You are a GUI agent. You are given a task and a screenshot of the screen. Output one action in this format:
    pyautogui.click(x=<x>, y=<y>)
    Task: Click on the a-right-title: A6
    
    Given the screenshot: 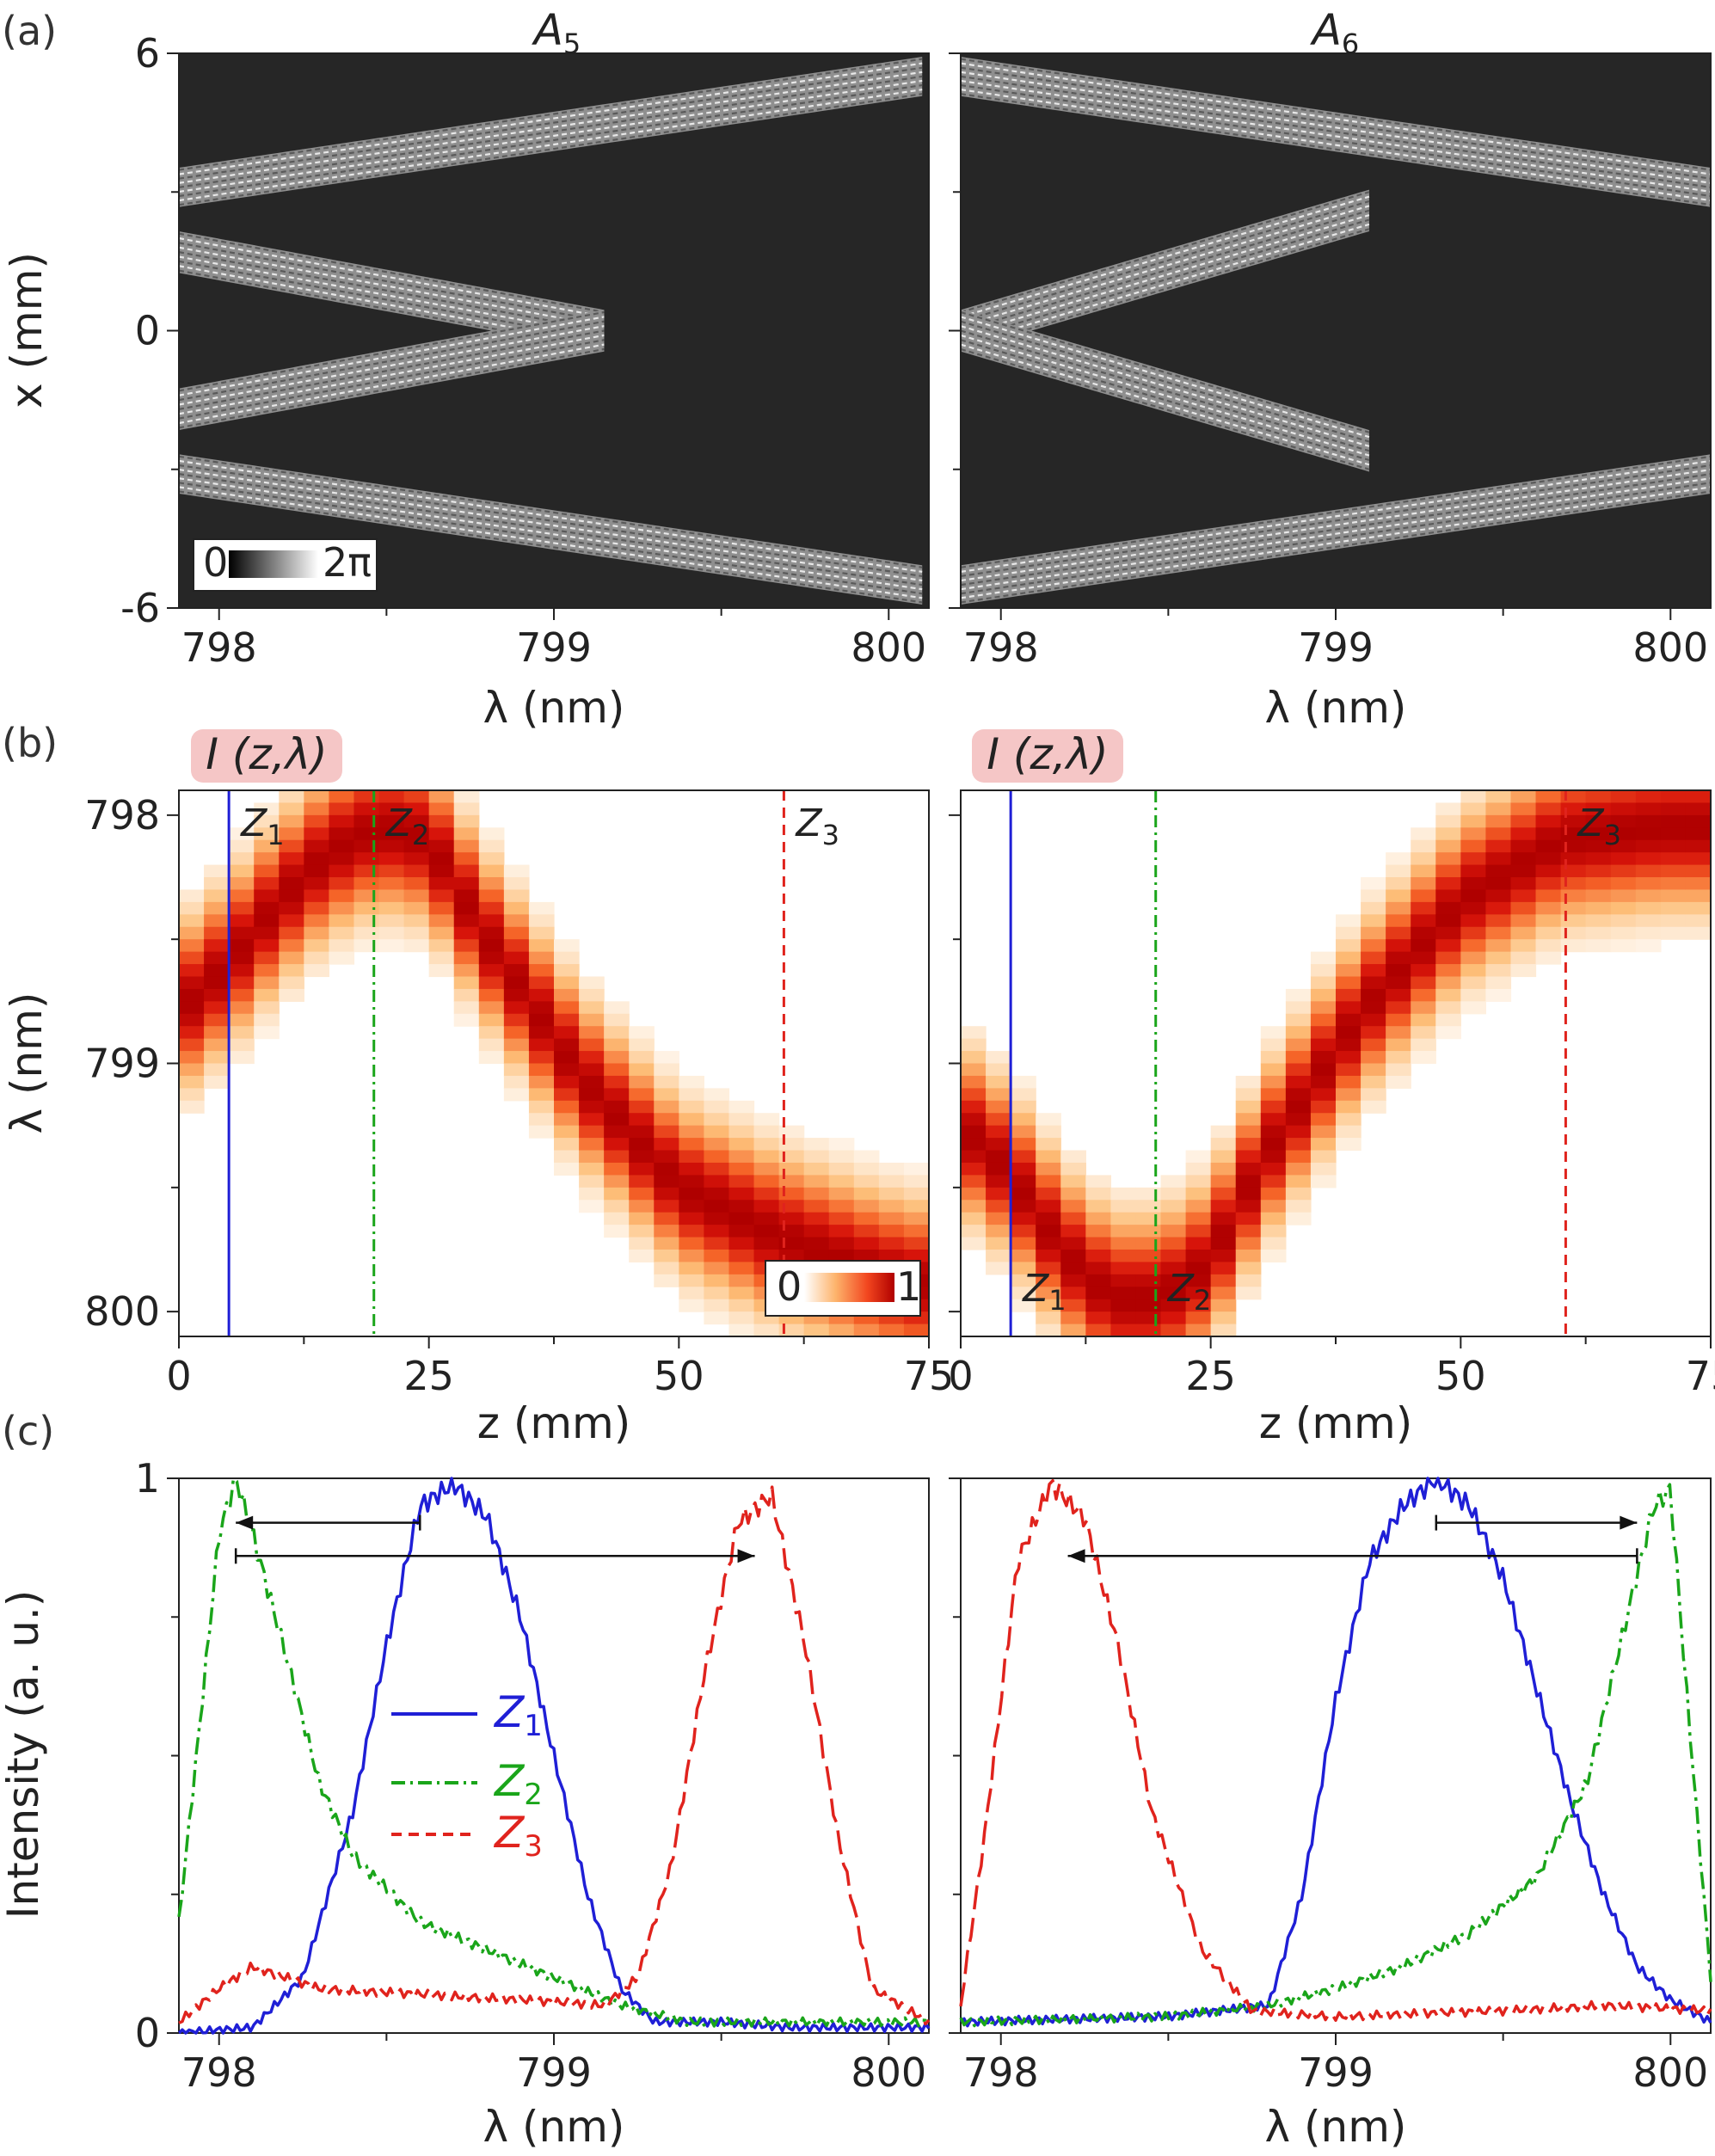 What is the action you would take?
    pyautogui.click(x=1335, y=32)
    